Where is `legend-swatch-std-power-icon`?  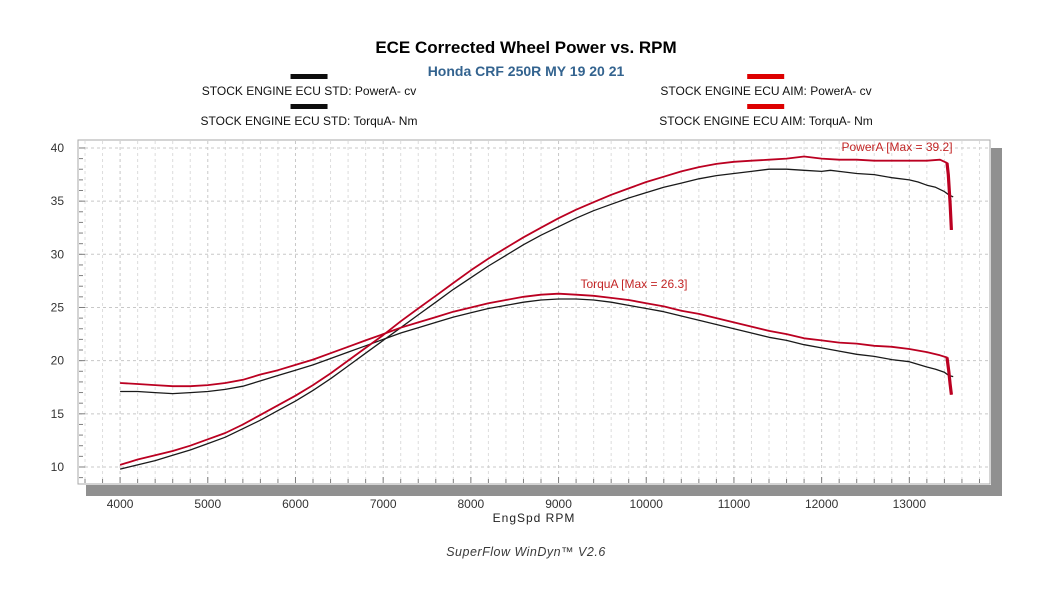
legend-swatch-std-power-icon is located at coordinates (309, 76).